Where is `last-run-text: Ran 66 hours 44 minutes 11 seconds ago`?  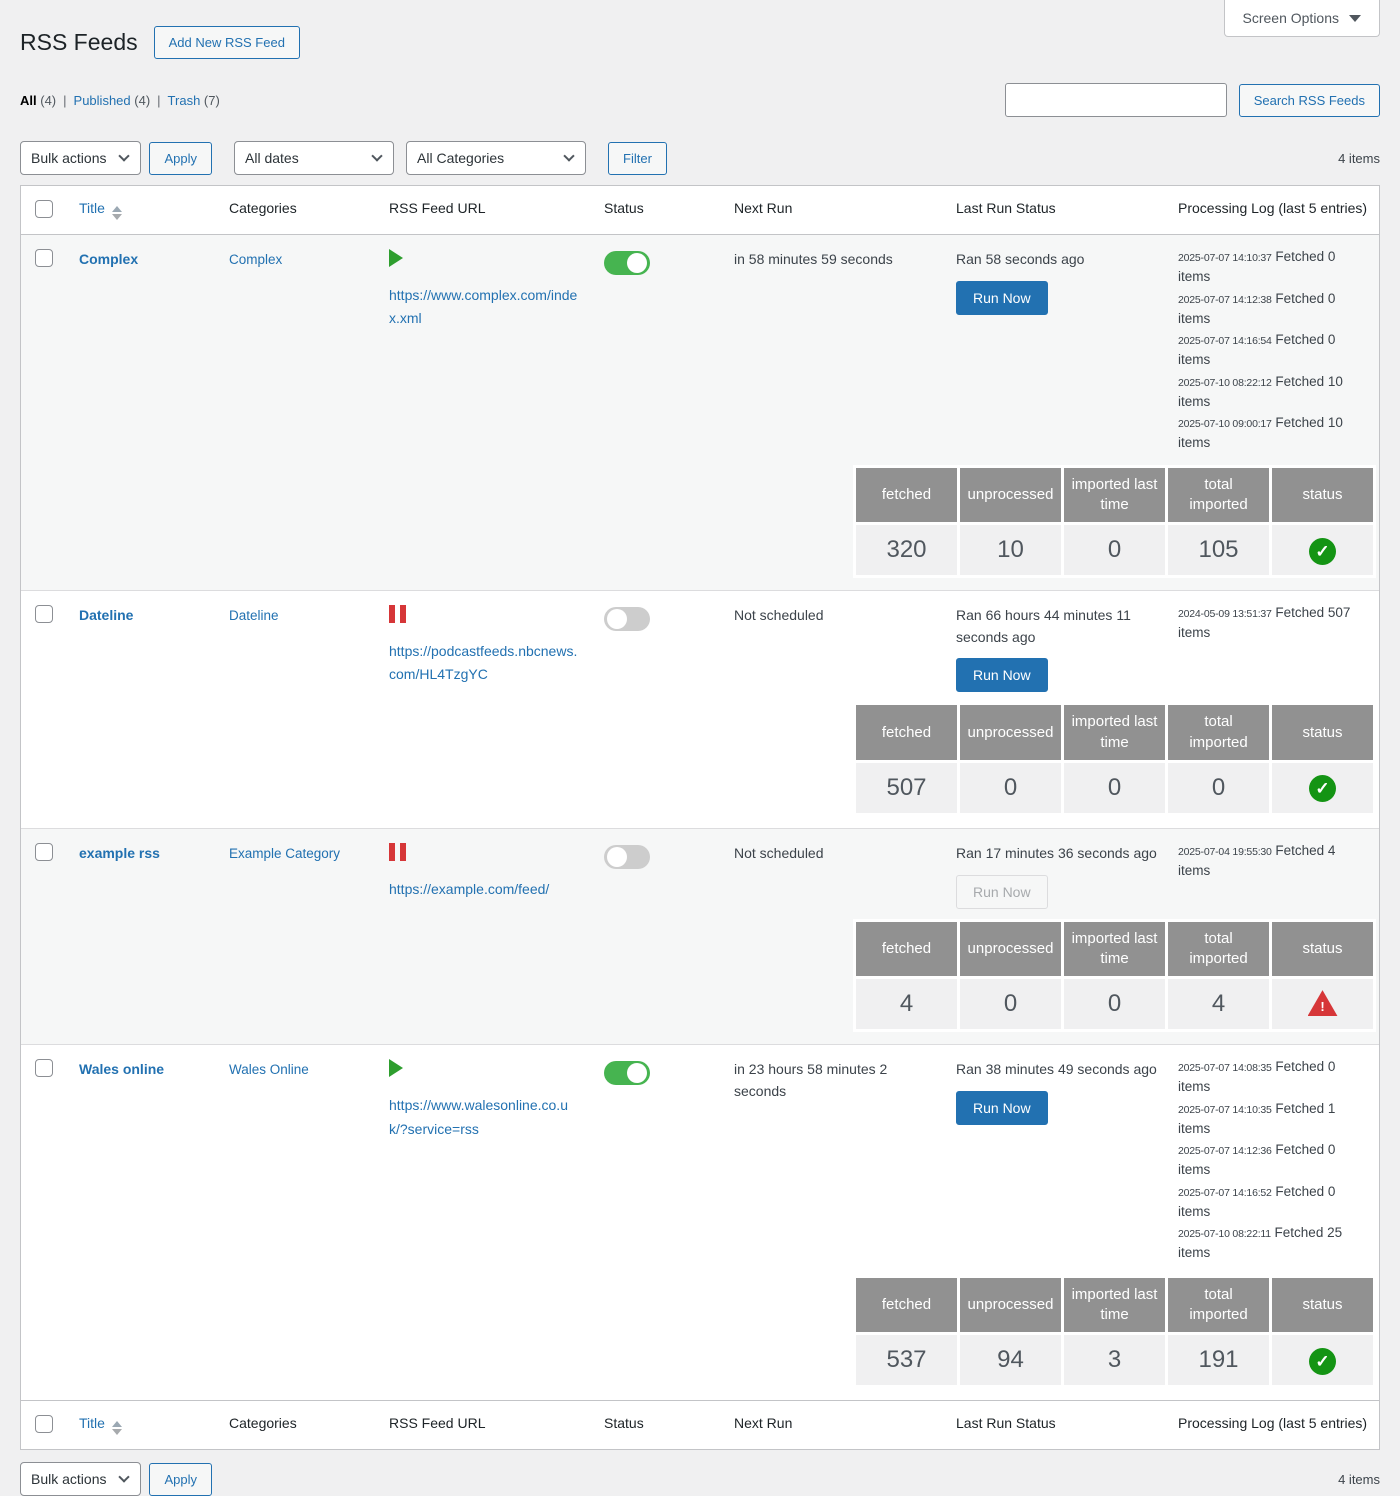 last-run-text: Ran 66 hours 44 minutes 11 seconds ago is located at coordinates (1043, 626).